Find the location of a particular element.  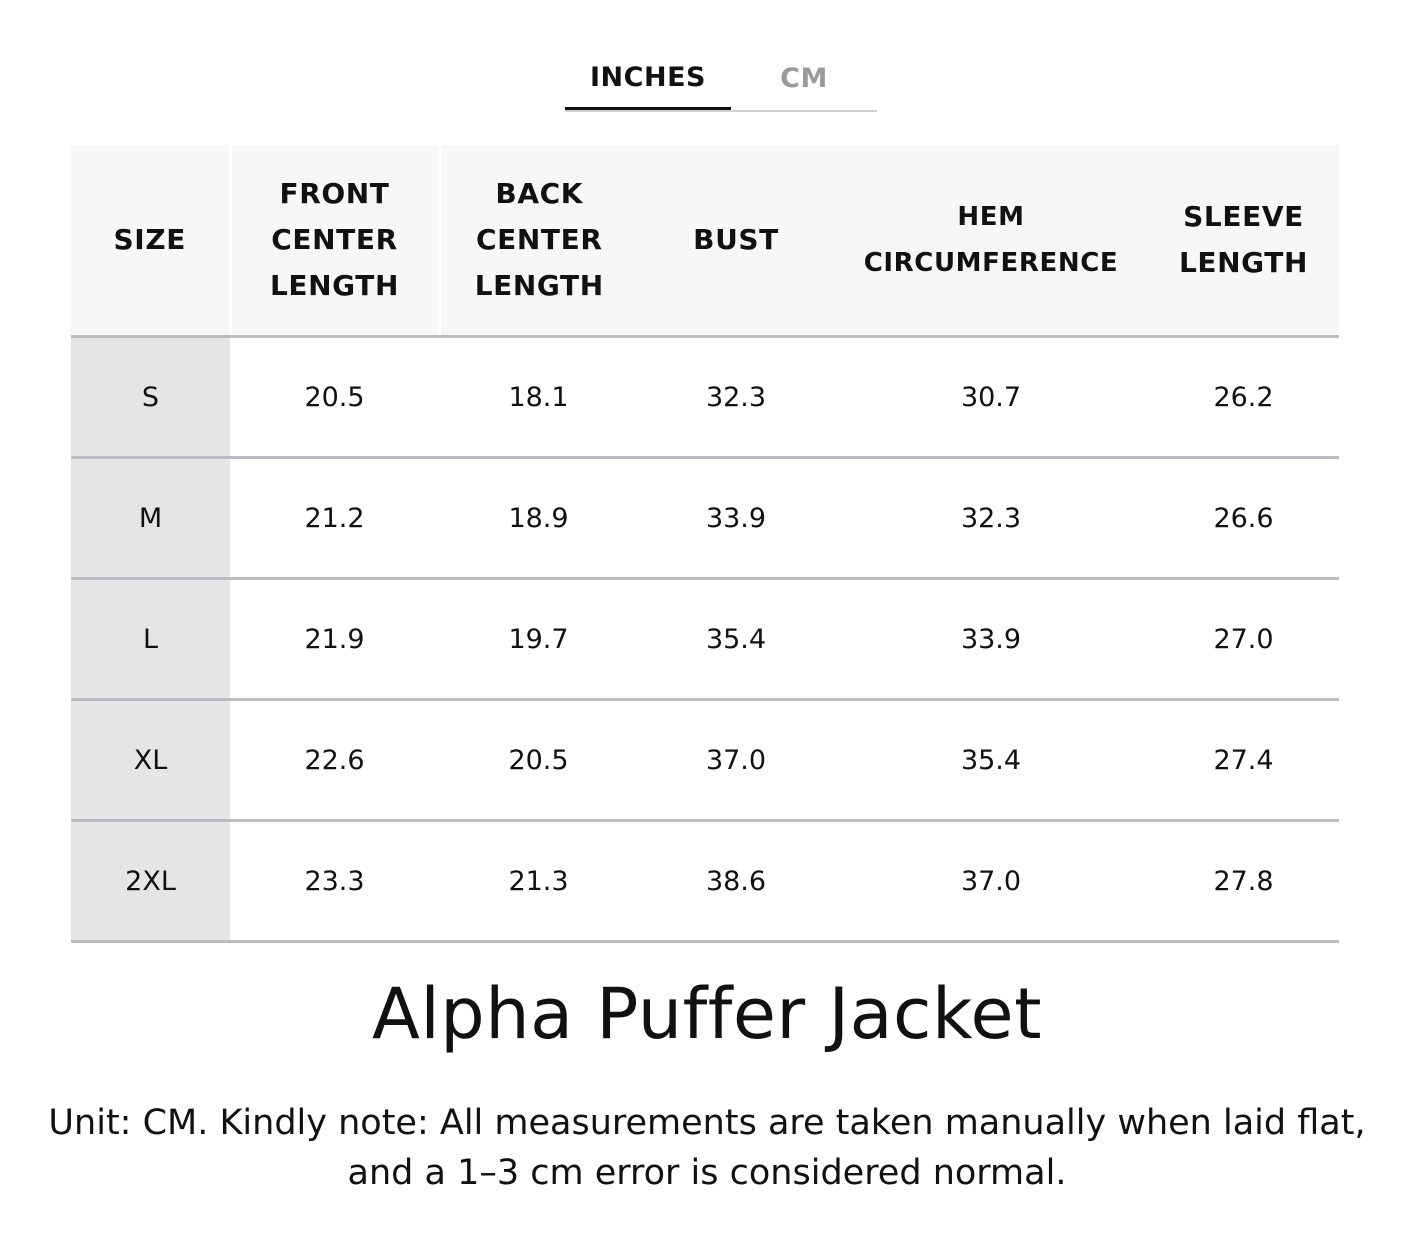

product-title: Alpha Puffer Jacket is located at coordinates (707, 1014).